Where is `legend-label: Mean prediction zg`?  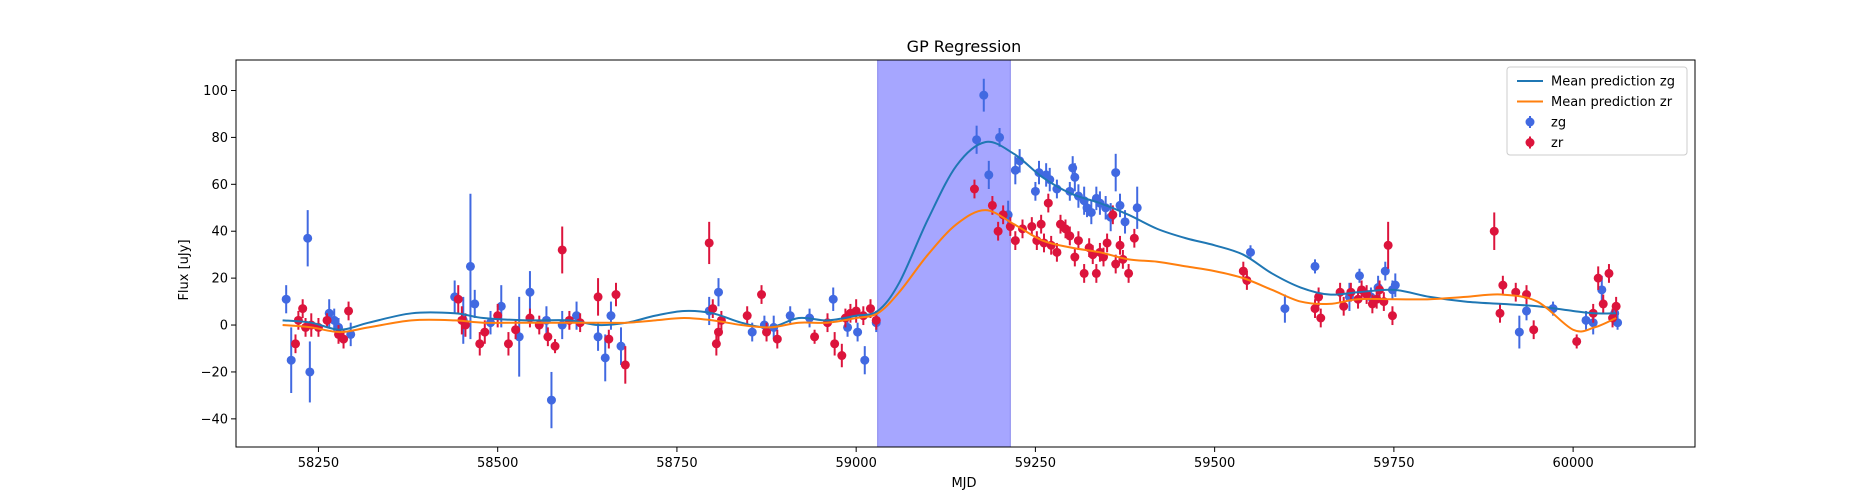
legend-label: Mean prediction zg is located at coordinates (1613, 82).